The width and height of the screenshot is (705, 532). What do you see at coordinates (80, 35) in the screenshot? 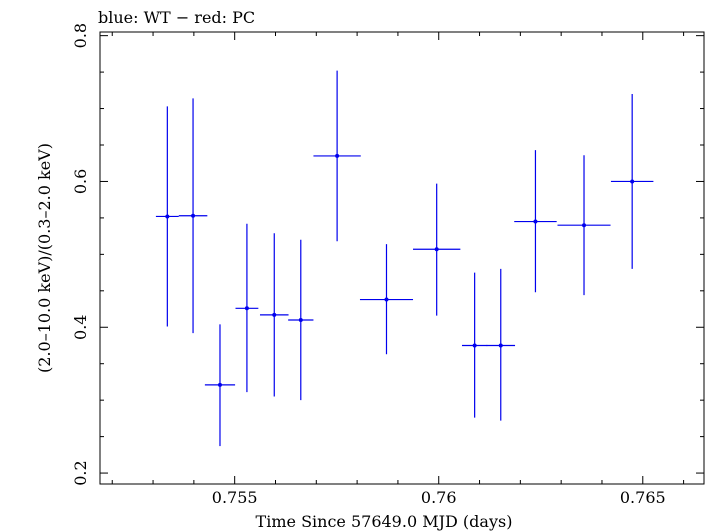
I see `y-tick-label: 0.8` at bounding box center [80, 35].